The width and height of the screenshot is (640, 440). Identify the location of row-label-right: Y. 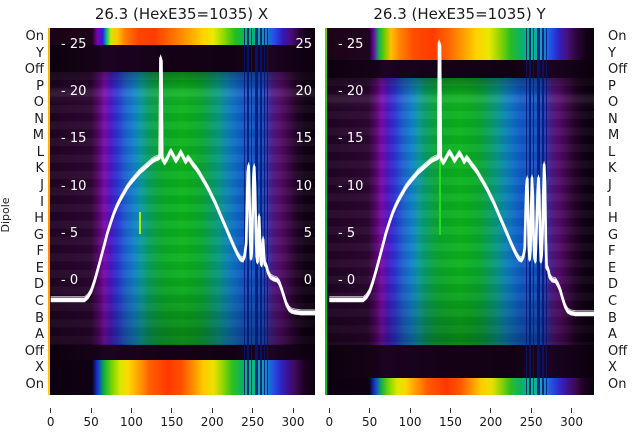
(612, 53).